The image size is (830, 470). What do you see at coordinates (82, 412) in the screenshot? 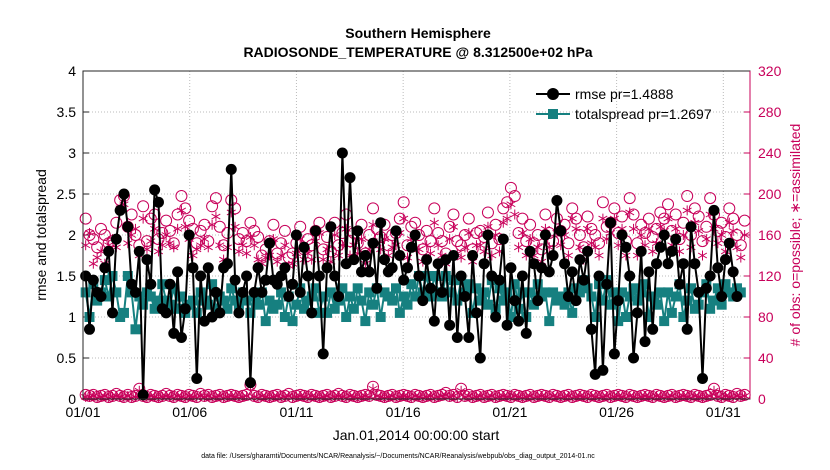
I see `x-tick-label: 01/01` at bounding box center [82, 412].